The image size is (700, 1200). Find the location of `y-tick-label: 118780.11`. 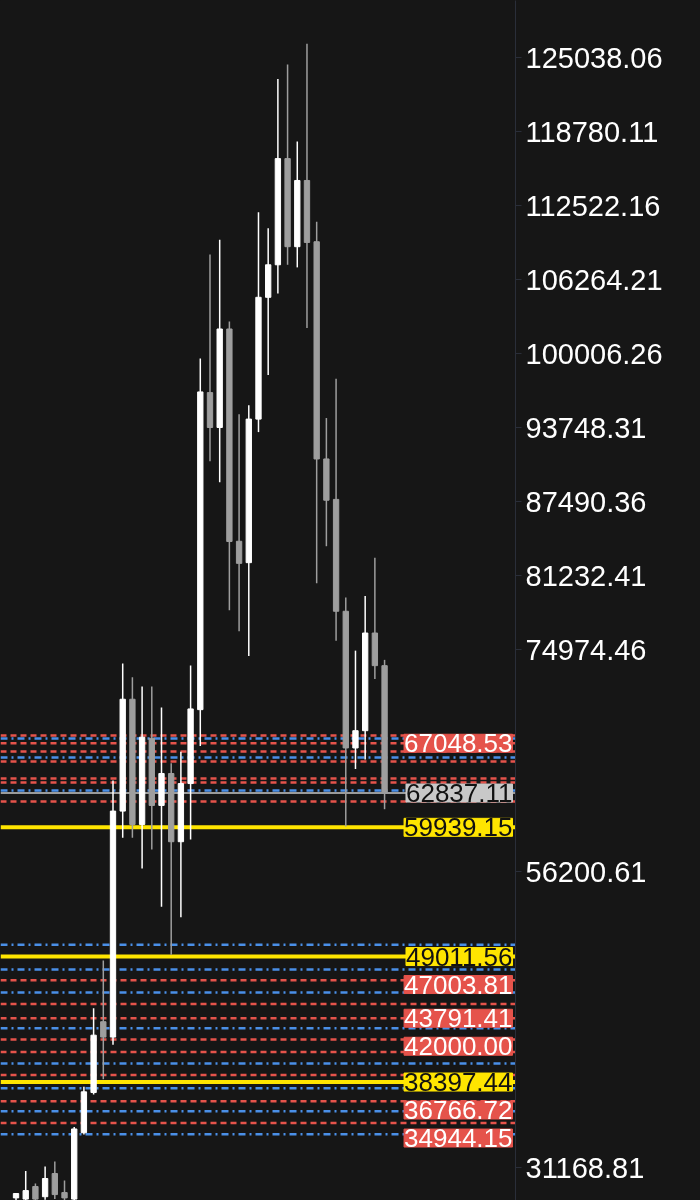

y-tick-label: 118780.11 is located at coordinates (592, 131).